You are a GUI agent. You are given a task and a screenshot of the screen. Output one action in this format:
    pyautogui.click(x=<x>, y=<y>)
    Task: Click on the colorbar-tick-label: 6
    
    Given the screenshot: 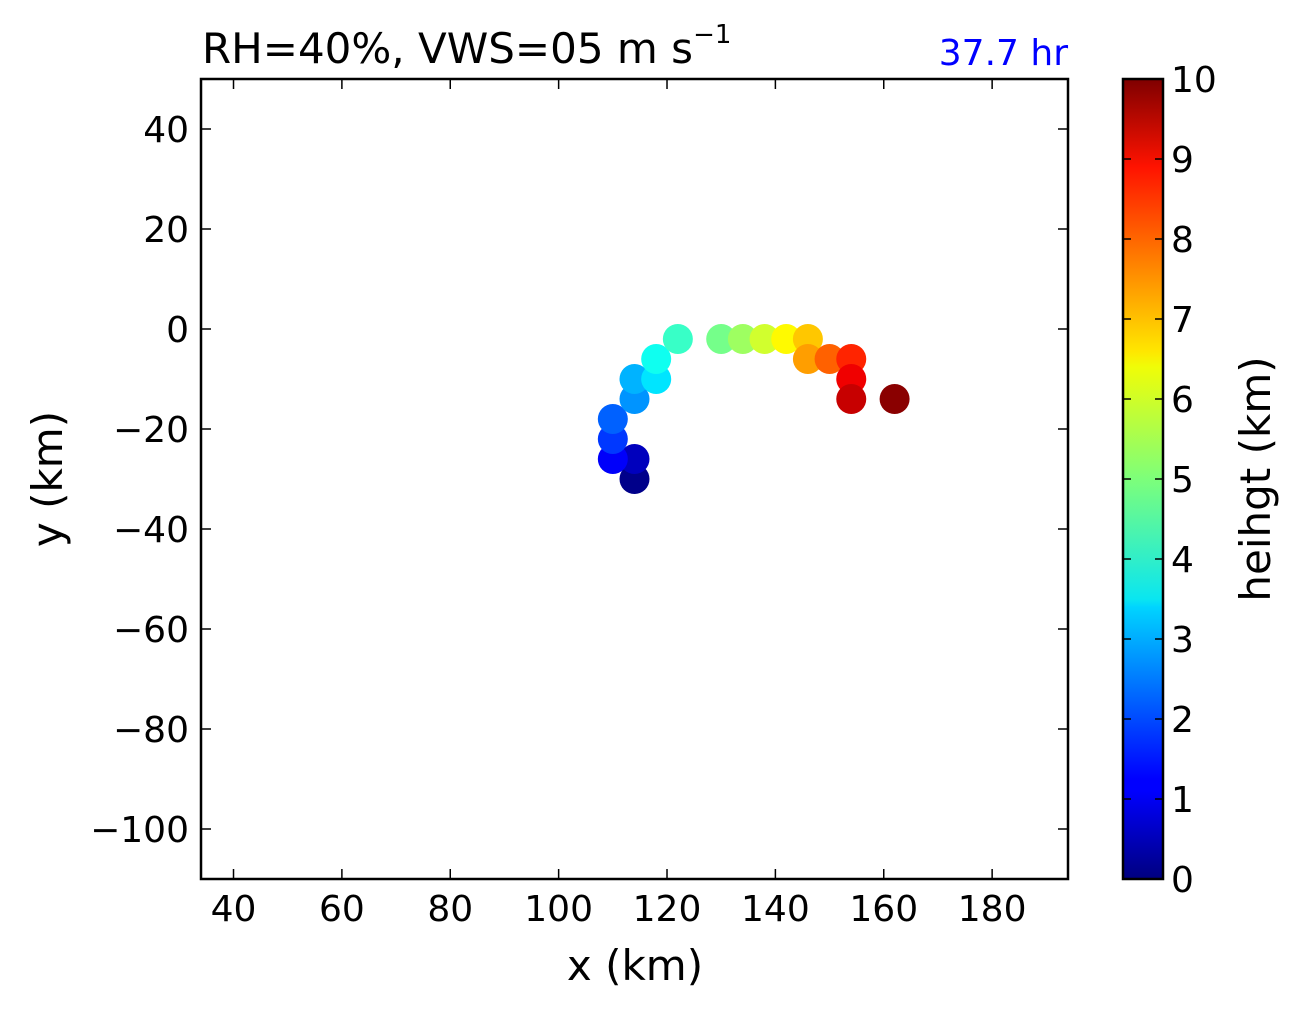 What is the action you would take?
    pyautogui.click(x=1182, y=400)
    